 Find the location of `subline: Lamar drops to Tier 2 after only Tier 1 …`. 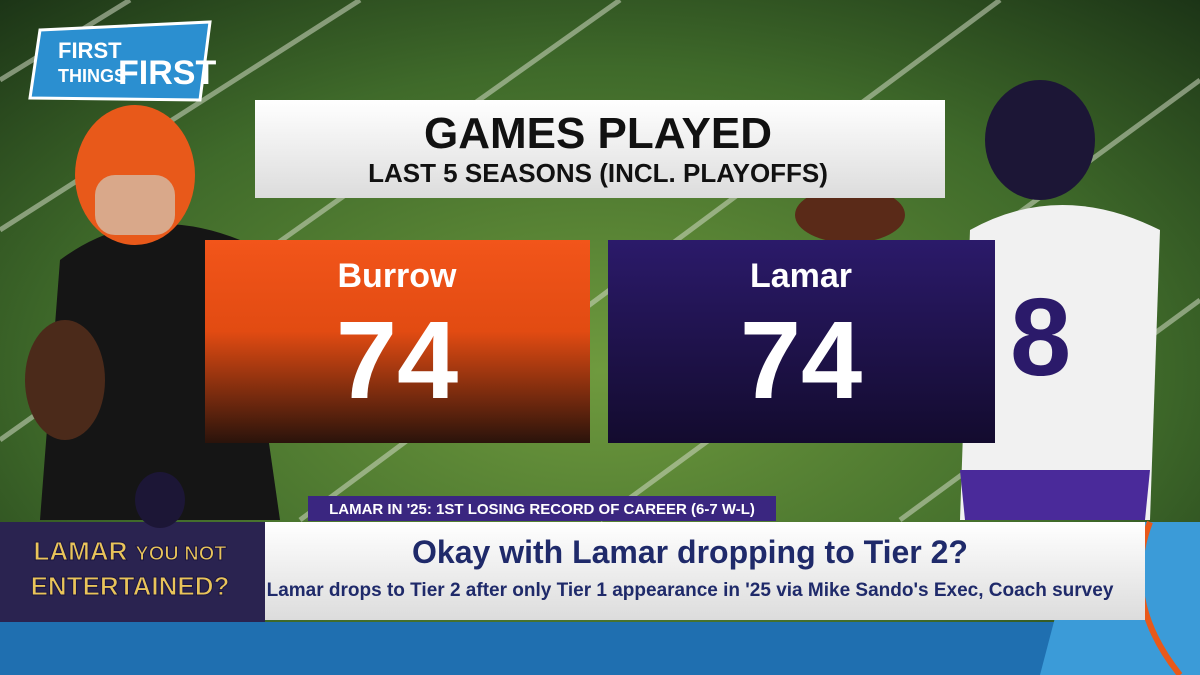

subline: Lamar drops to Tier 2 after only Tier 1 … is located at coordinates (690, 590).